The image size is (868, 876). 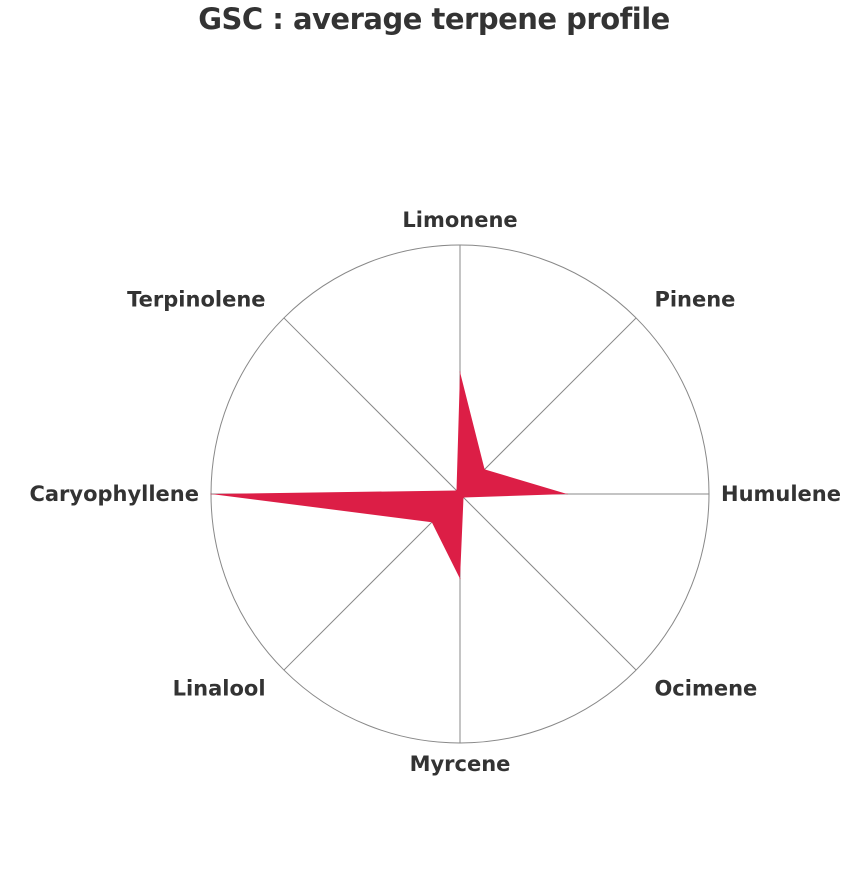 I want to click on chart-title: GSC : average terpene profile, so click(x=434, y=19).